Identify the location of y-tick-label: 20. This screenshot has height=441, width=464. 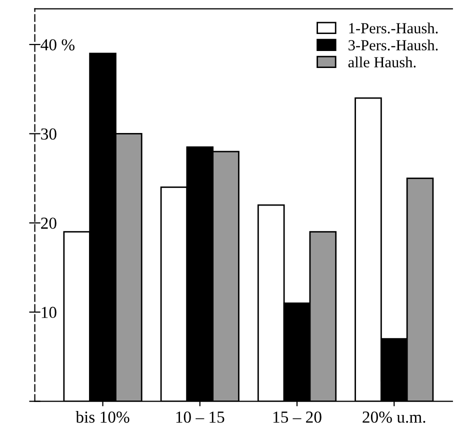
(48, 223).